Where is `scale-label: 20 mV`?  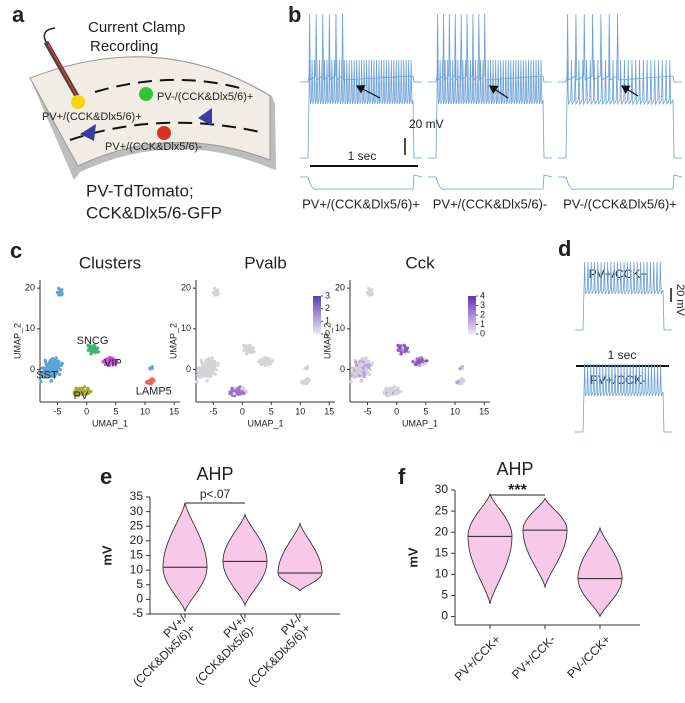 scale-label: 20 mV is located at coordinates (426, 124).